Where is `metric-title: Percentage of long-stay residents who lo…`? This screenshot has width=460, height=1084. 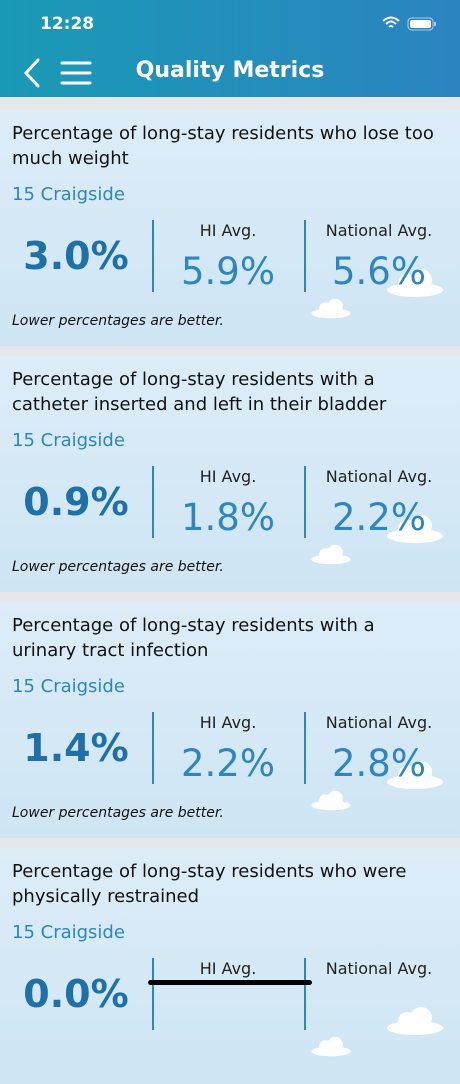 metric-title: Percentage of long-stay residents who lo… is located at coordinates (223, 146).